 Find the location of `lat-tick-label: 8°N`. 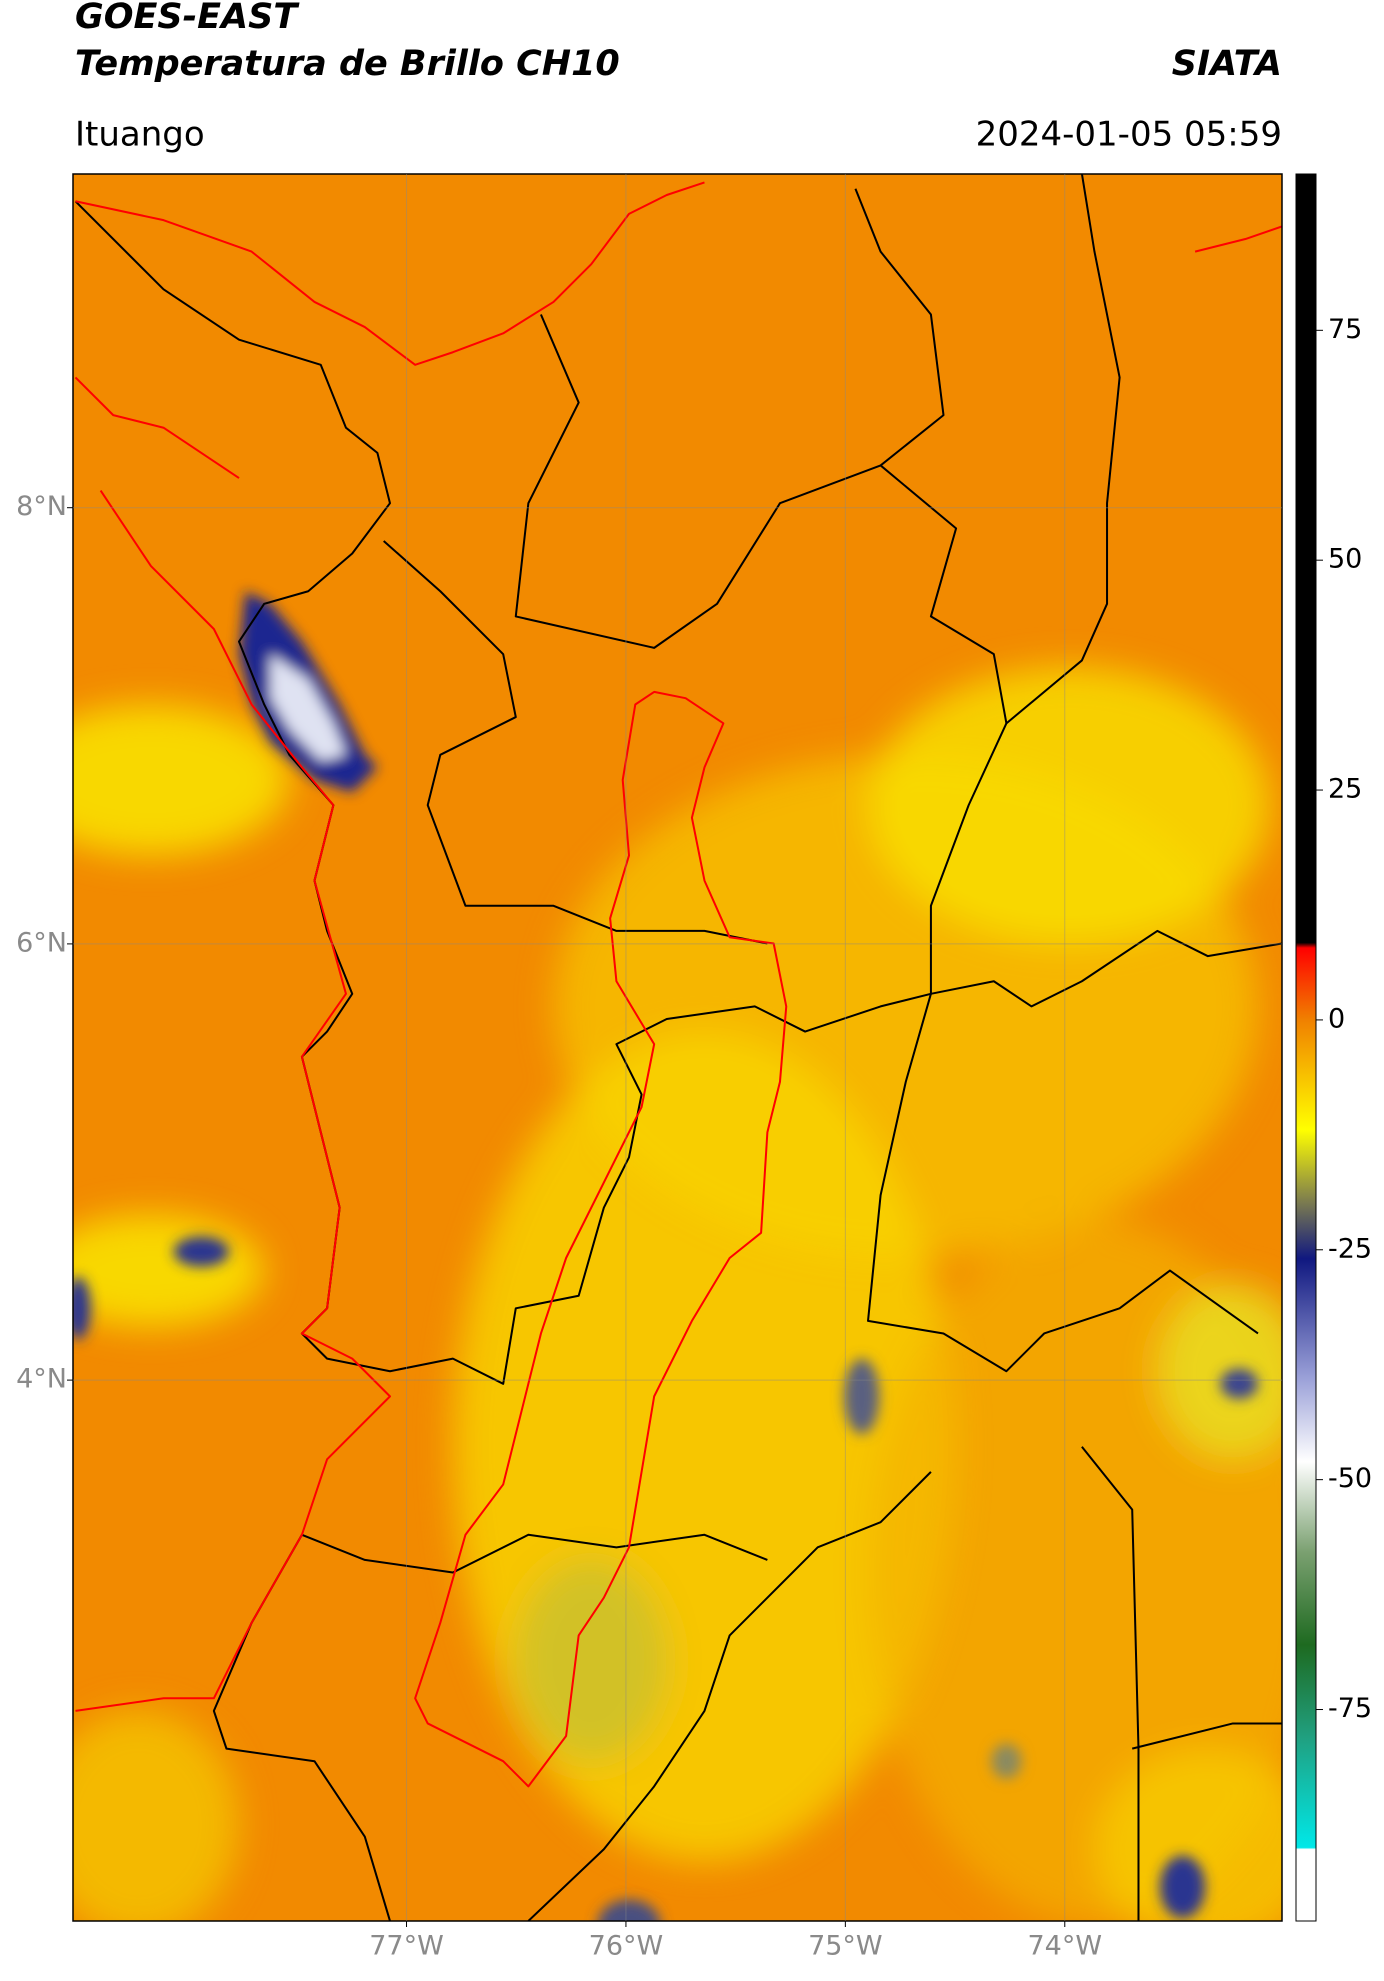

lat-tick-label: 8°N is located at coordinates (41, 506).